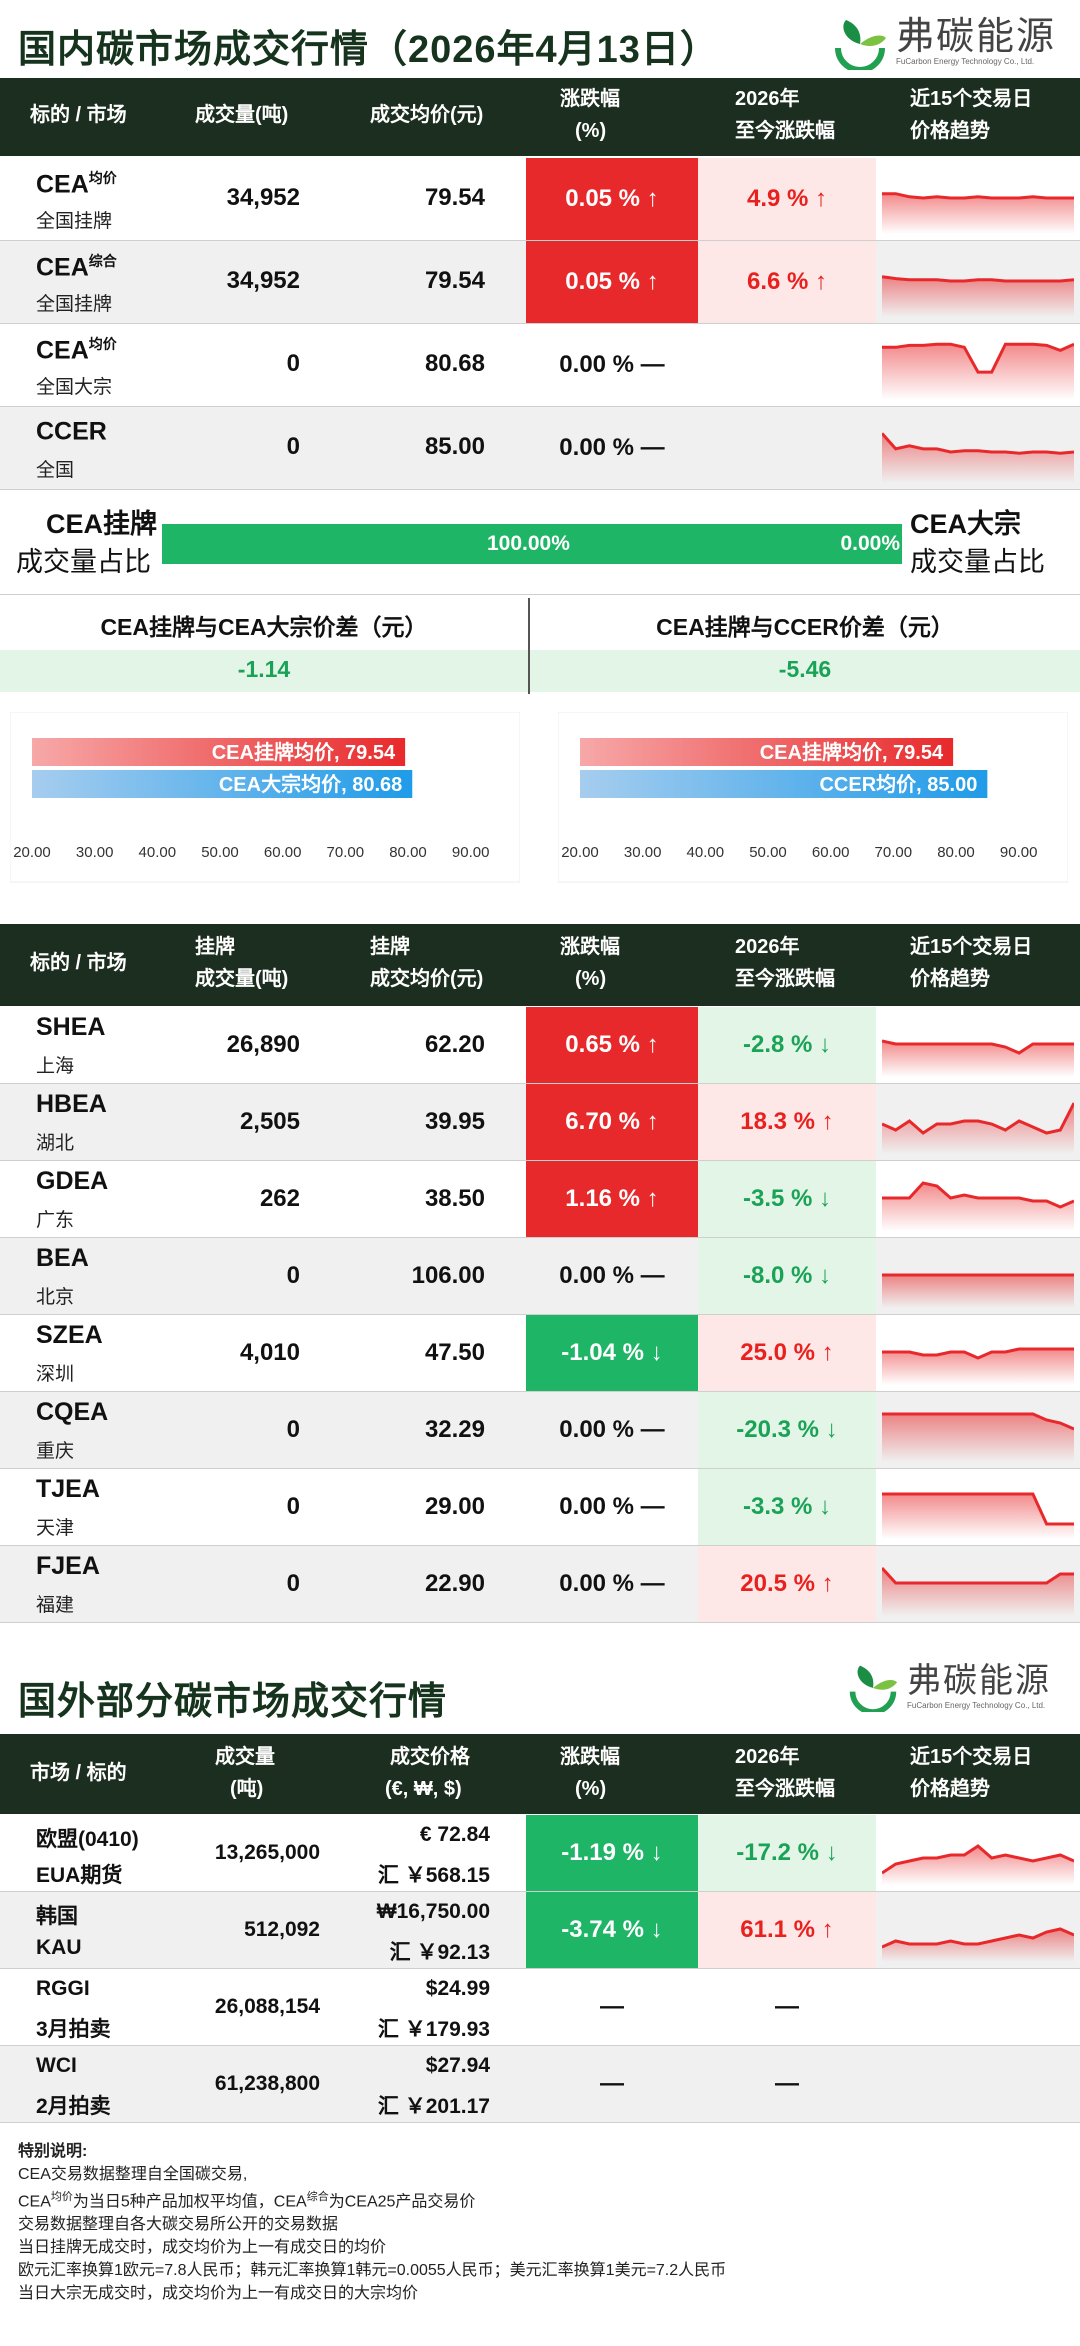 The width and height of the screenshot is (1080, 2346). What do you see at coordinates (979, 1681) in the screenshot?
I see `logo-text: 弗碳能源` at bounding box center [979, 1681].